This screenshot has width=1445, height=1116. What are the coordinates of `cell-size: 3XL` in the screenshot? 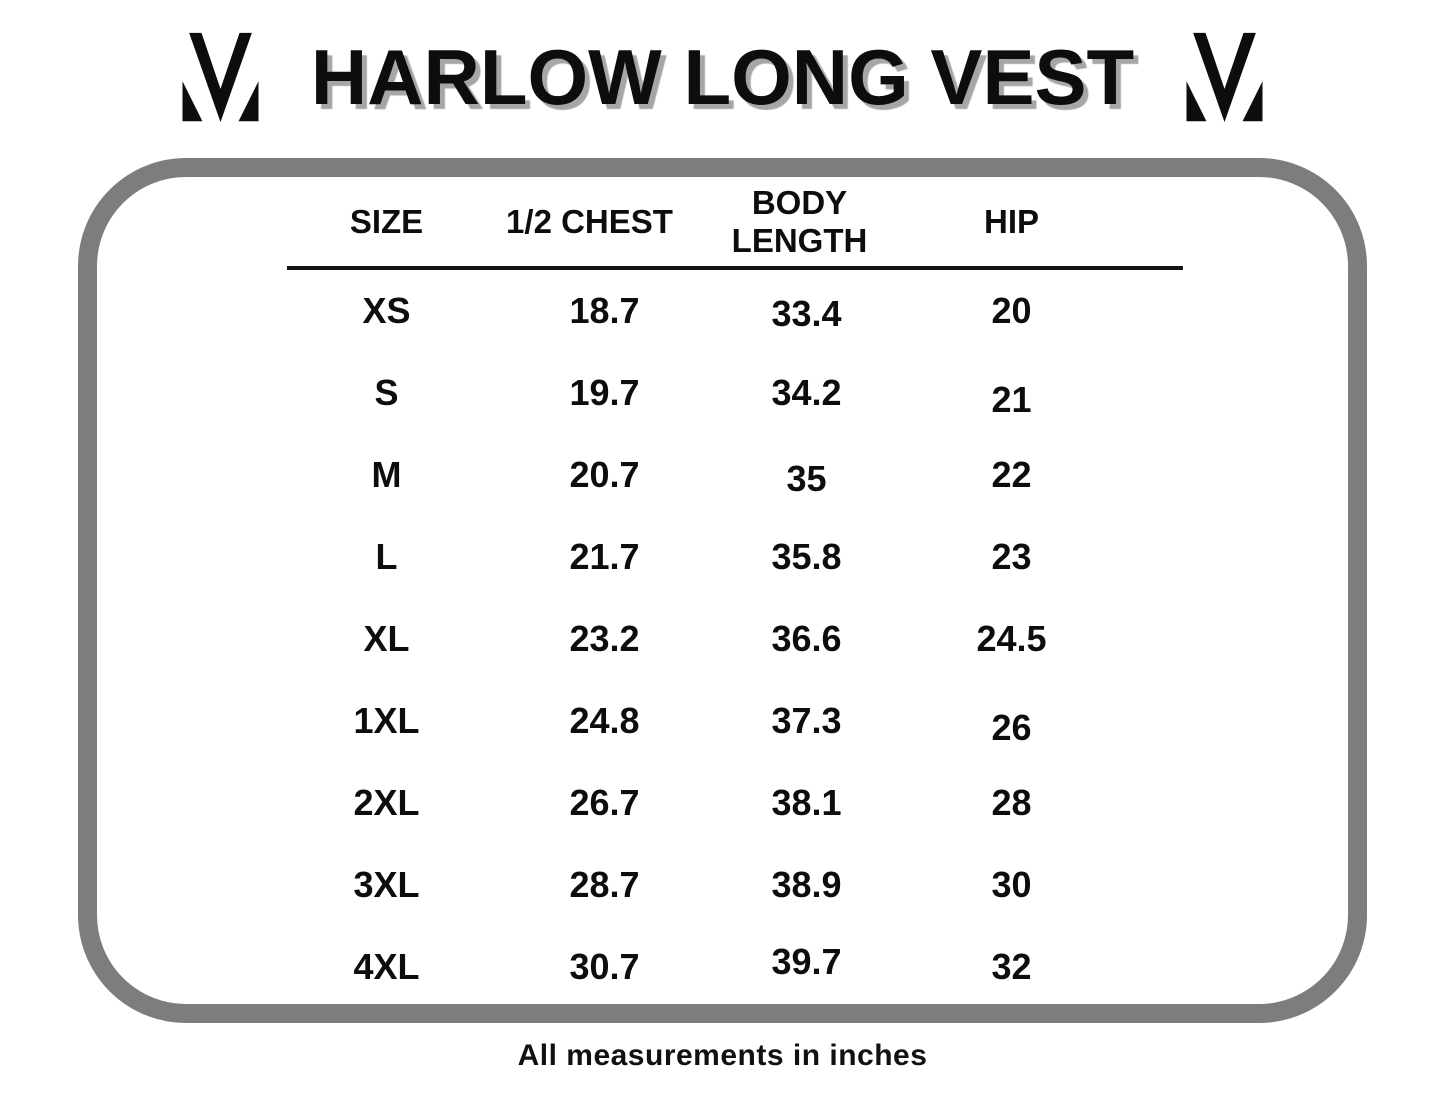 It's located at (386, 884).